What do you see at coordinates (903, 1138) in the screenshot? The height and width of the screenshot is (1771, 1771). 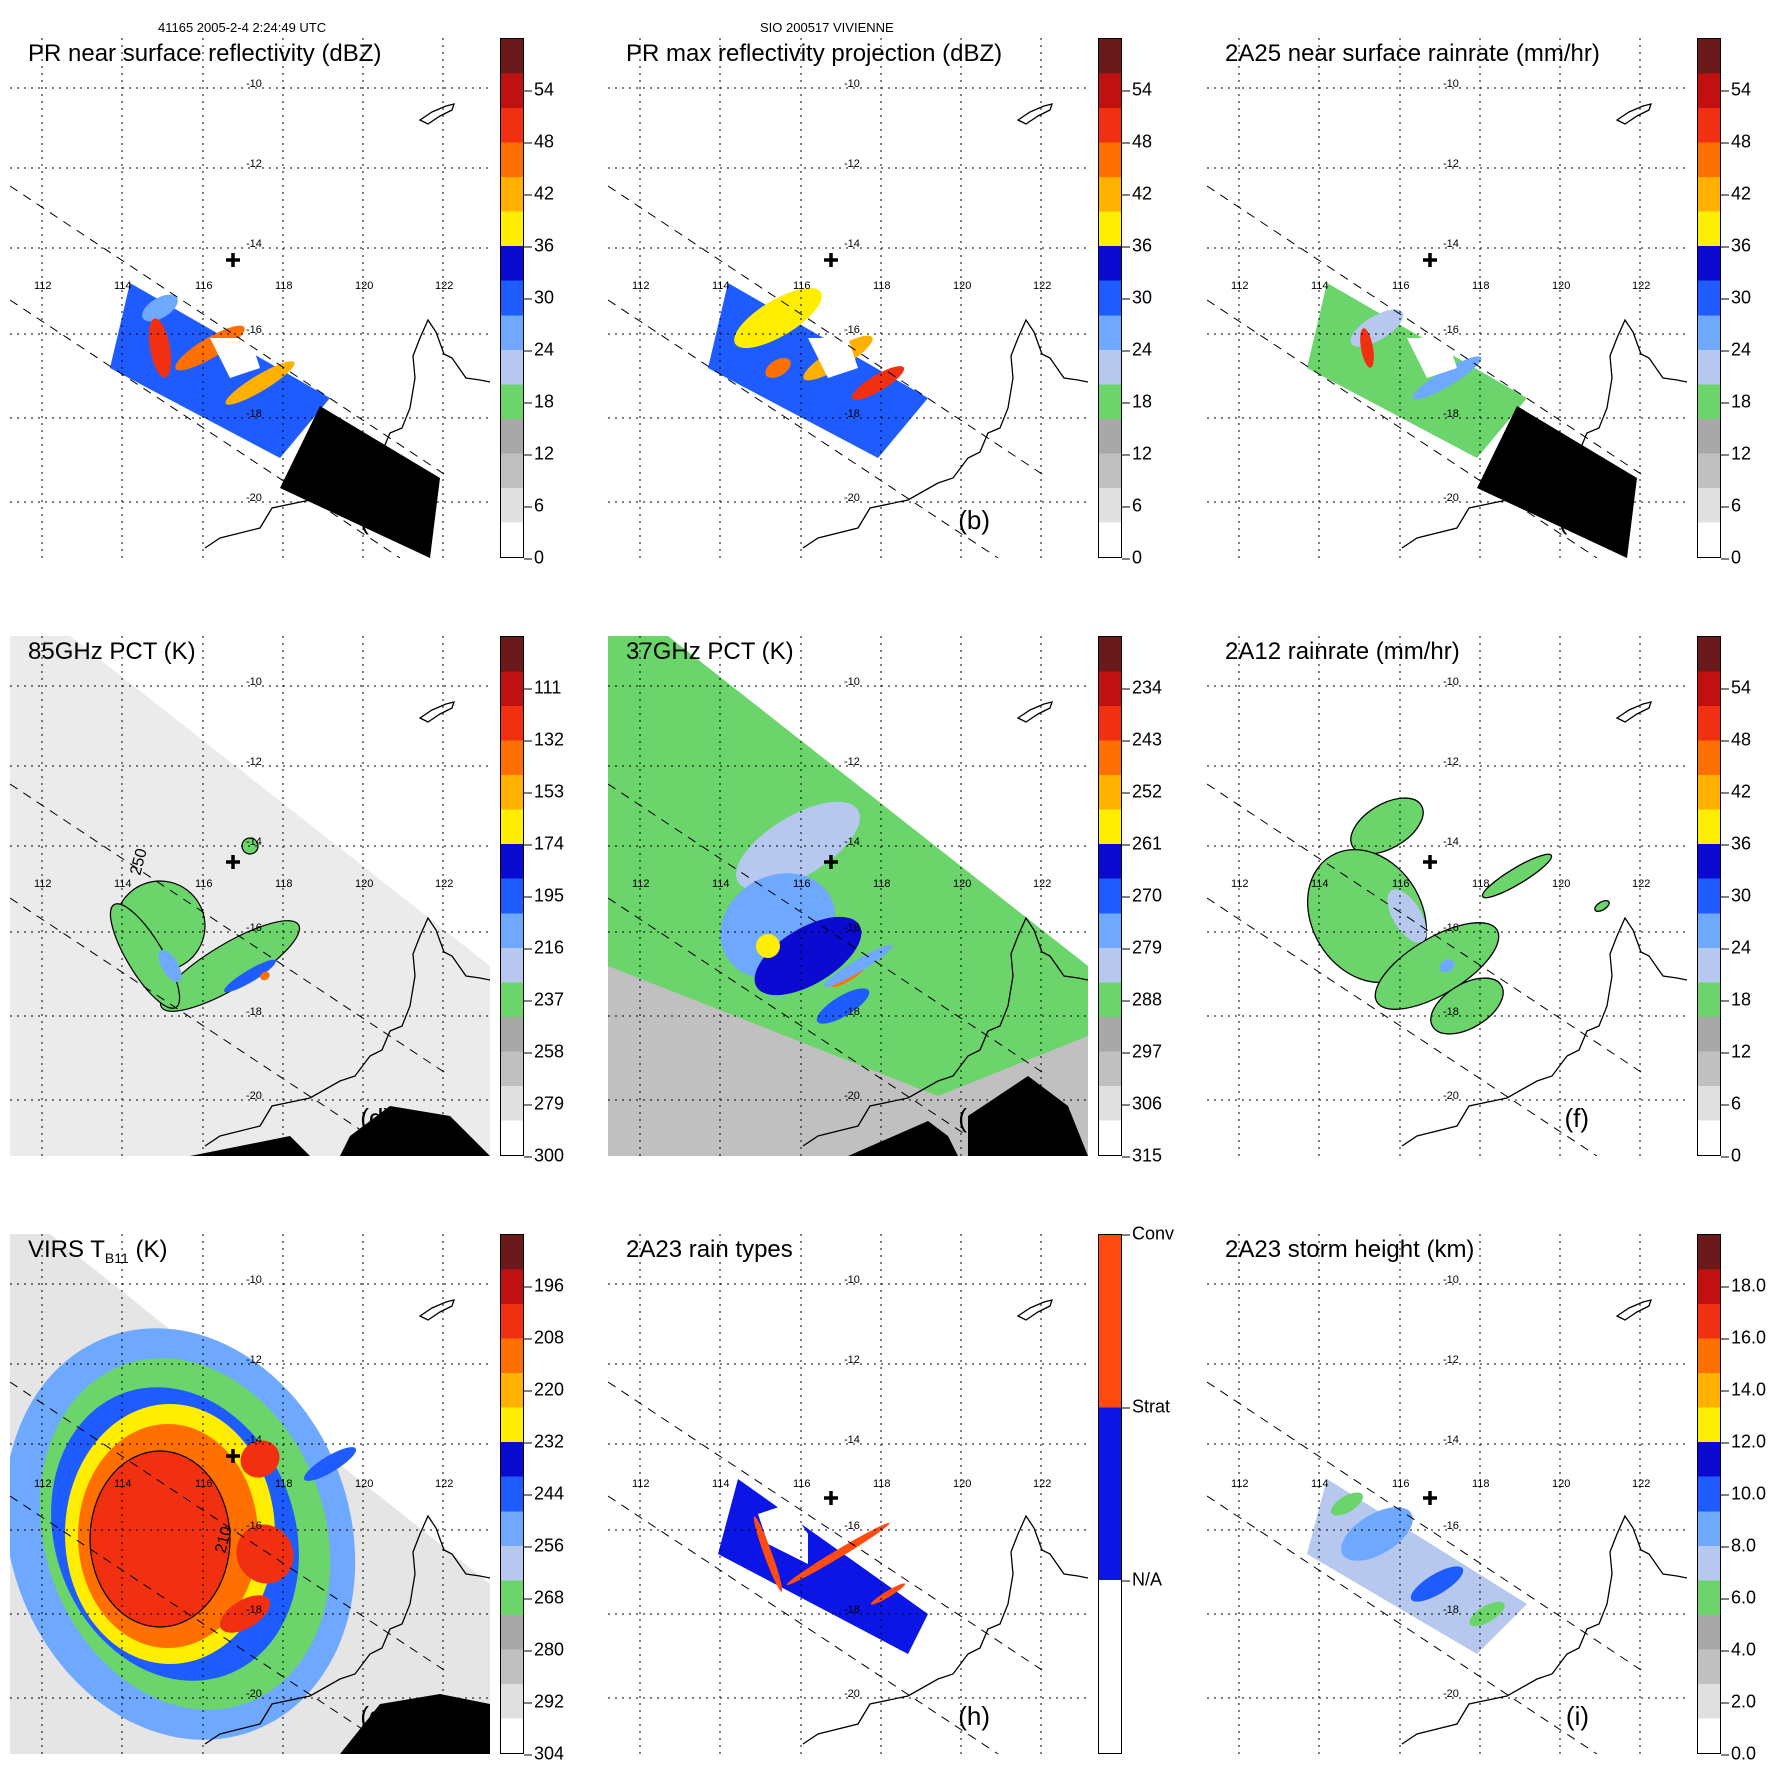 I see `panel-e-land-mask` at bounding box center [903, 1138].